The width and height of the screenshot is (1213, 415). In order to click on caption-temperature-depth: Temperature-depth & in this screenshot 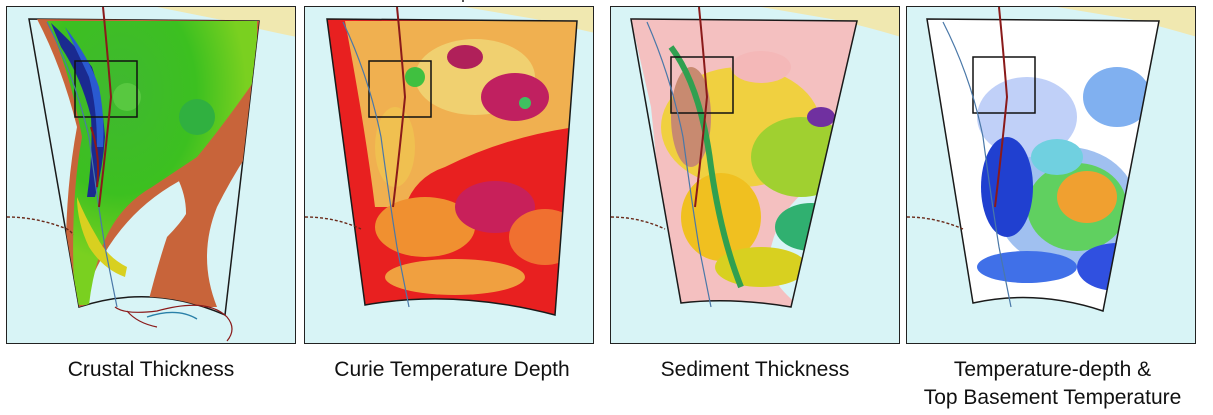, I will do `click(1052, 369)`.